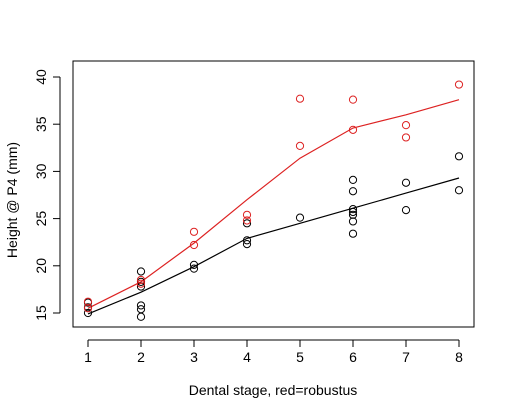 This screenshot has width=512, height=419. I want to click on y-tick-label: 30, so click(41, 171).